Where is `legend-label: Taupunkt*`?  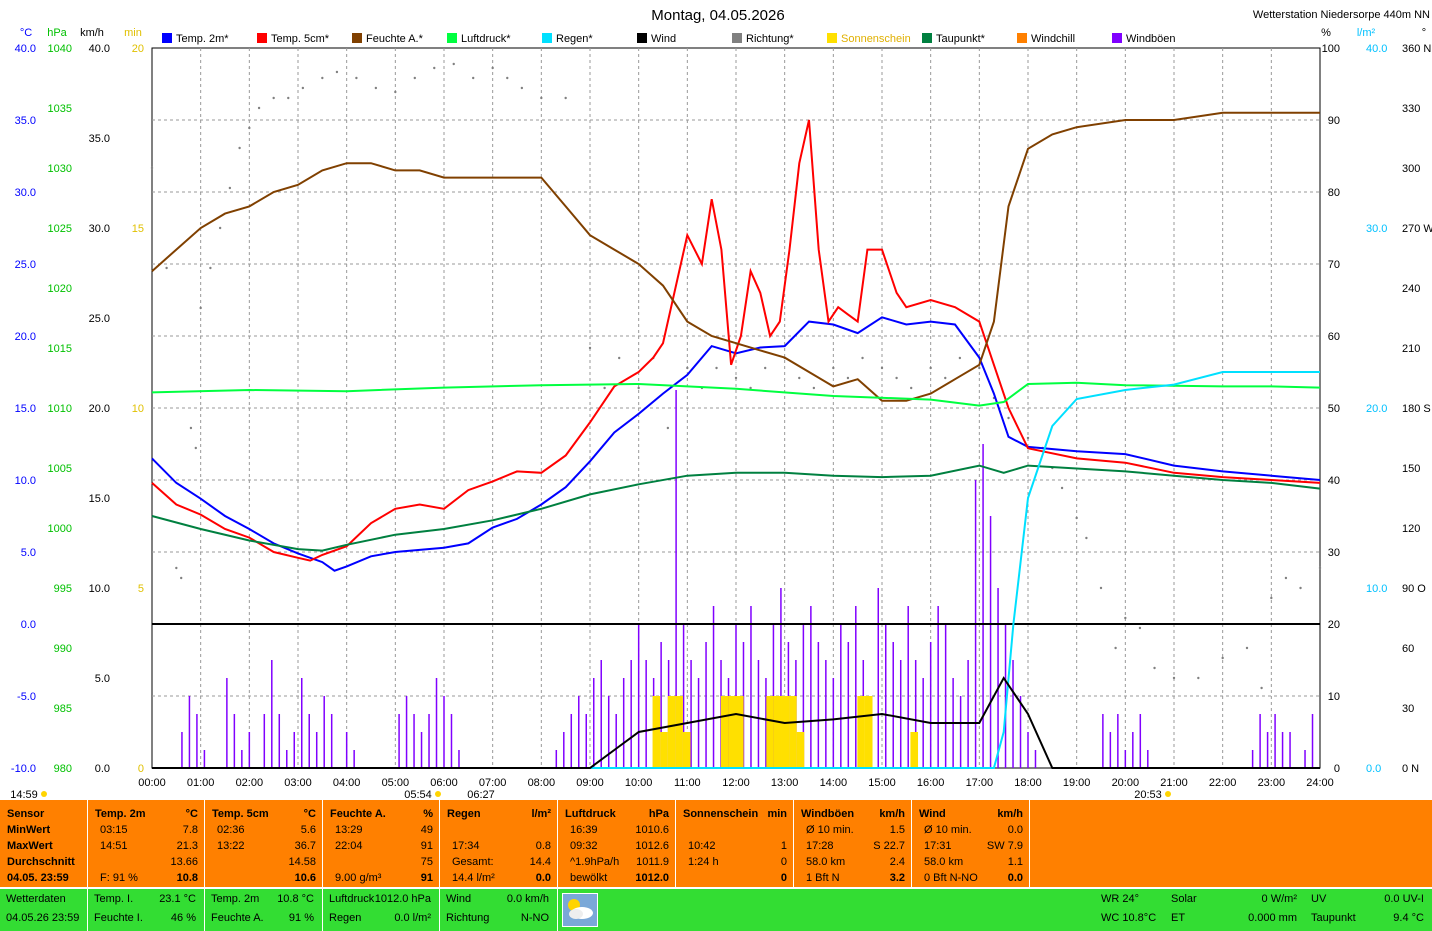 legend-label: Taupunkt* is located at coordinates (961, 39).